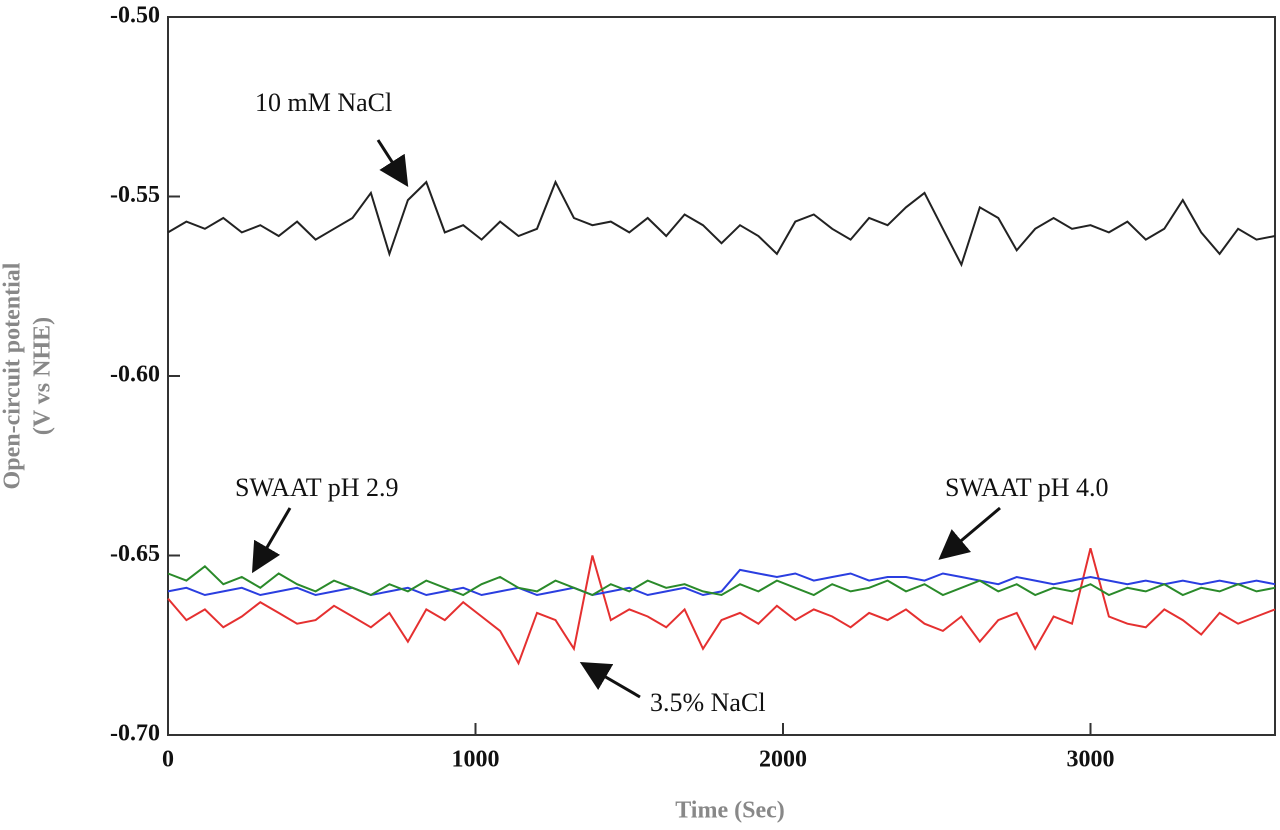  What do you see at coordinates (323, 102) in the screenshot?
I see `series-label: 10 mM NaCl` at bounding box center [323, 102].